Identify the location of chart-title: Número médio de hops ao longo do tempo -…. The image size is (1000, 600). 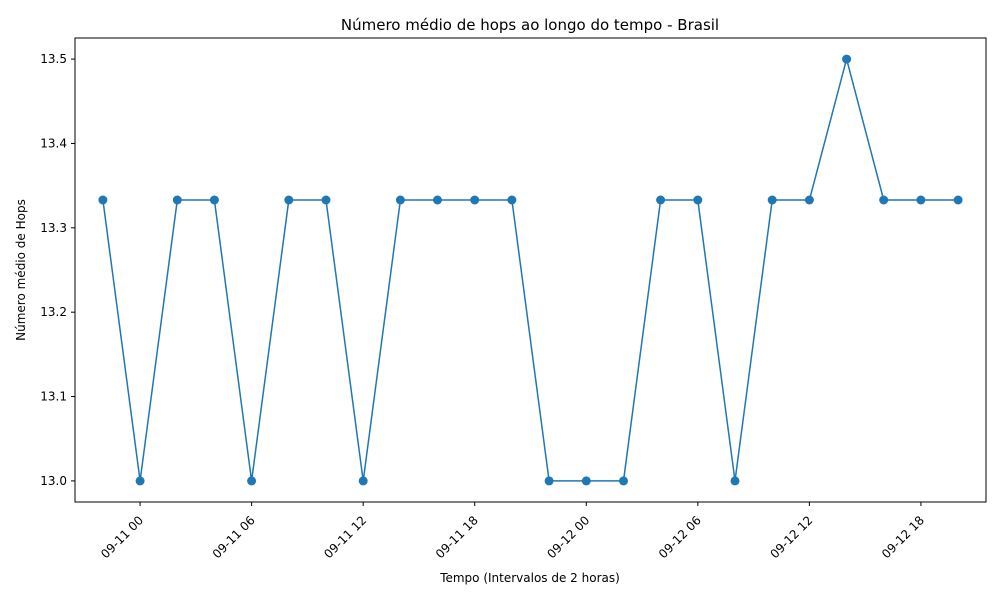
(530, 25).